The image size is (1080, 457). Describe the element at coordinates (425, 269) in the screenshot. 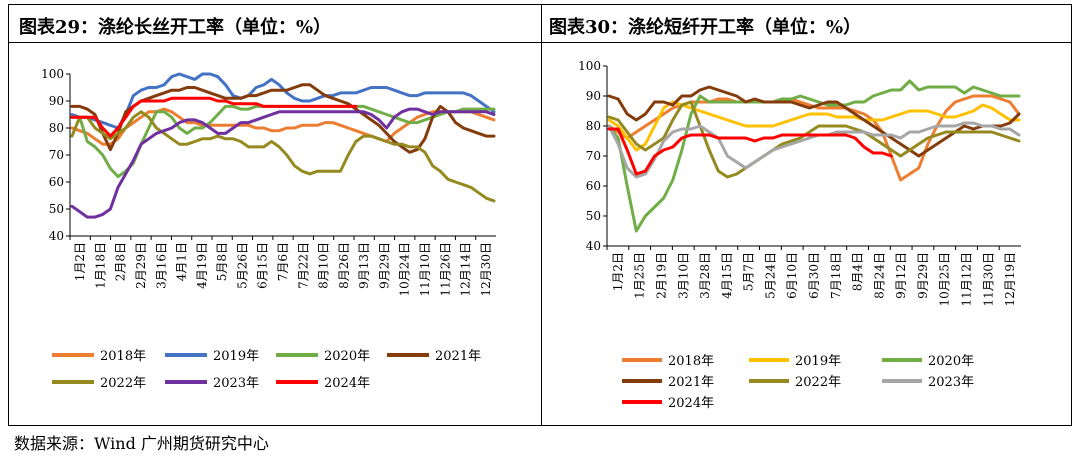

I see `x-tick-label: 11月10日` at that location.